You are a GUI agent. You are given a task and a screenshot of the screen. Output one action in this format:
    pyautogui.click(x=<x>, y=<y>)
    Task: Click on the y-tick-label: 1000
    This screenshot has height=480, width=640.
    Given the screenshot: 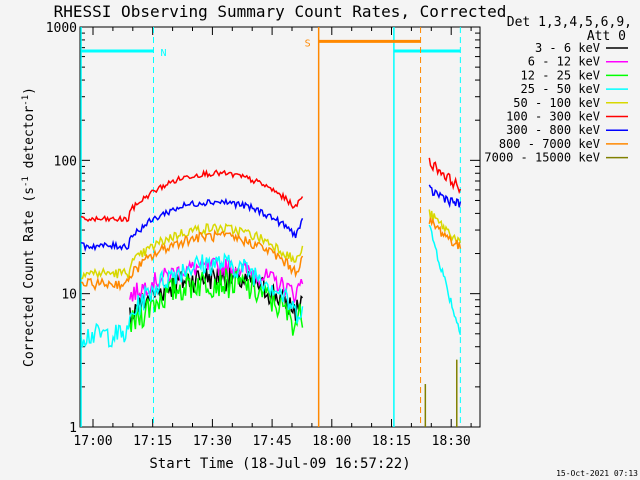 What is the action you would take?
    pyautogui.click(x=61, y=28)
    